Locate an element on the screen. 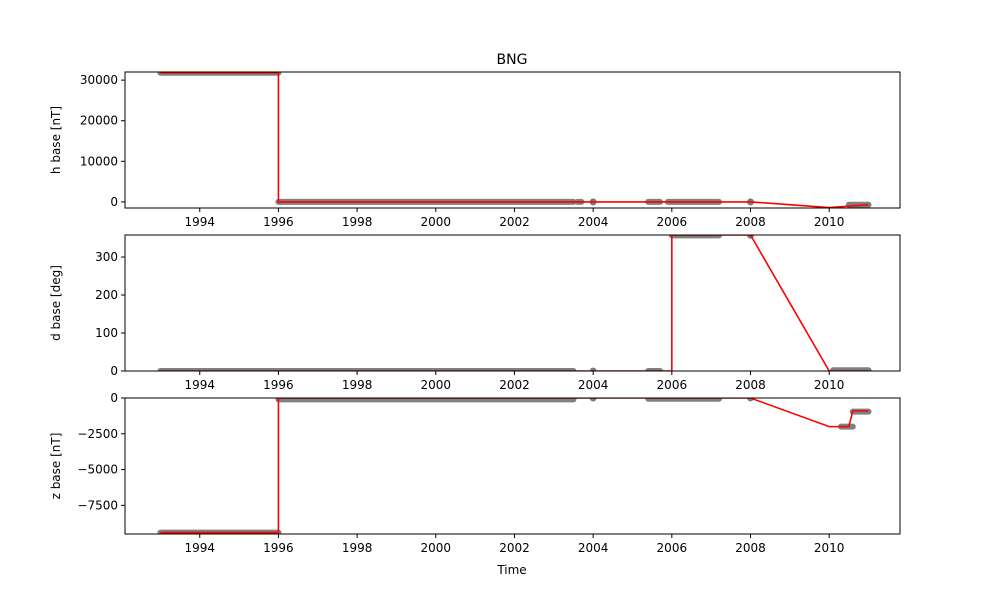 Image resolution: width=1000 pixels, height=604 pixels. y-tick-label: 200 is located at coordinates (106, 295).